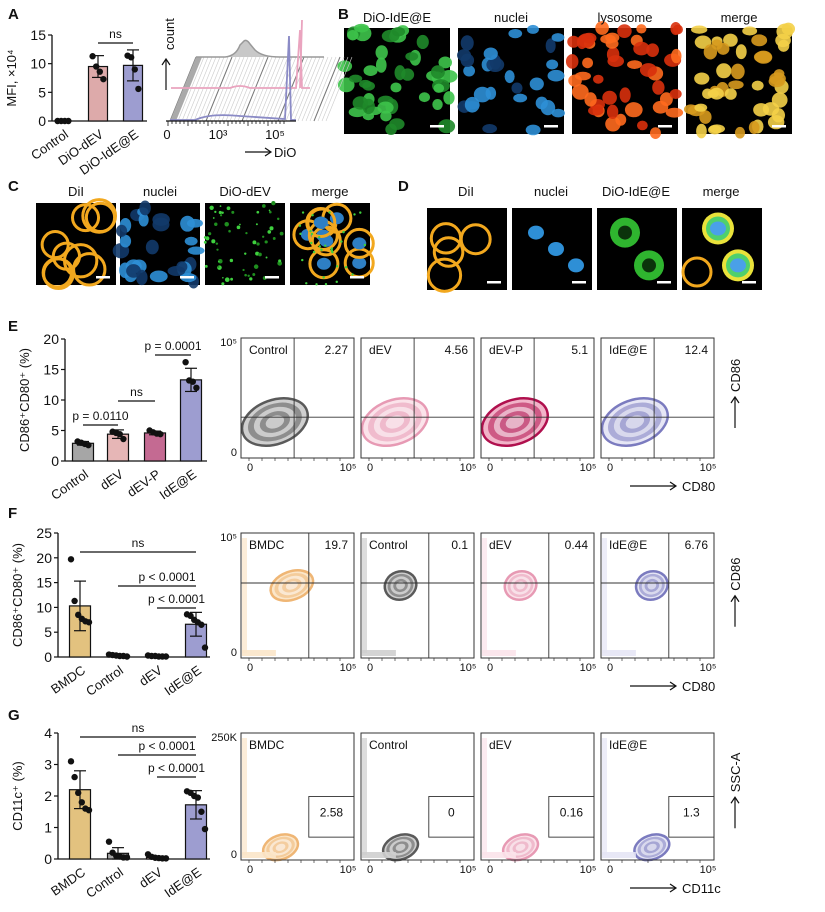  What do you see at coordinates (506, 350) in the screenshot?
I see `sample-name: dEV-P` at bounding box center [506, 350].